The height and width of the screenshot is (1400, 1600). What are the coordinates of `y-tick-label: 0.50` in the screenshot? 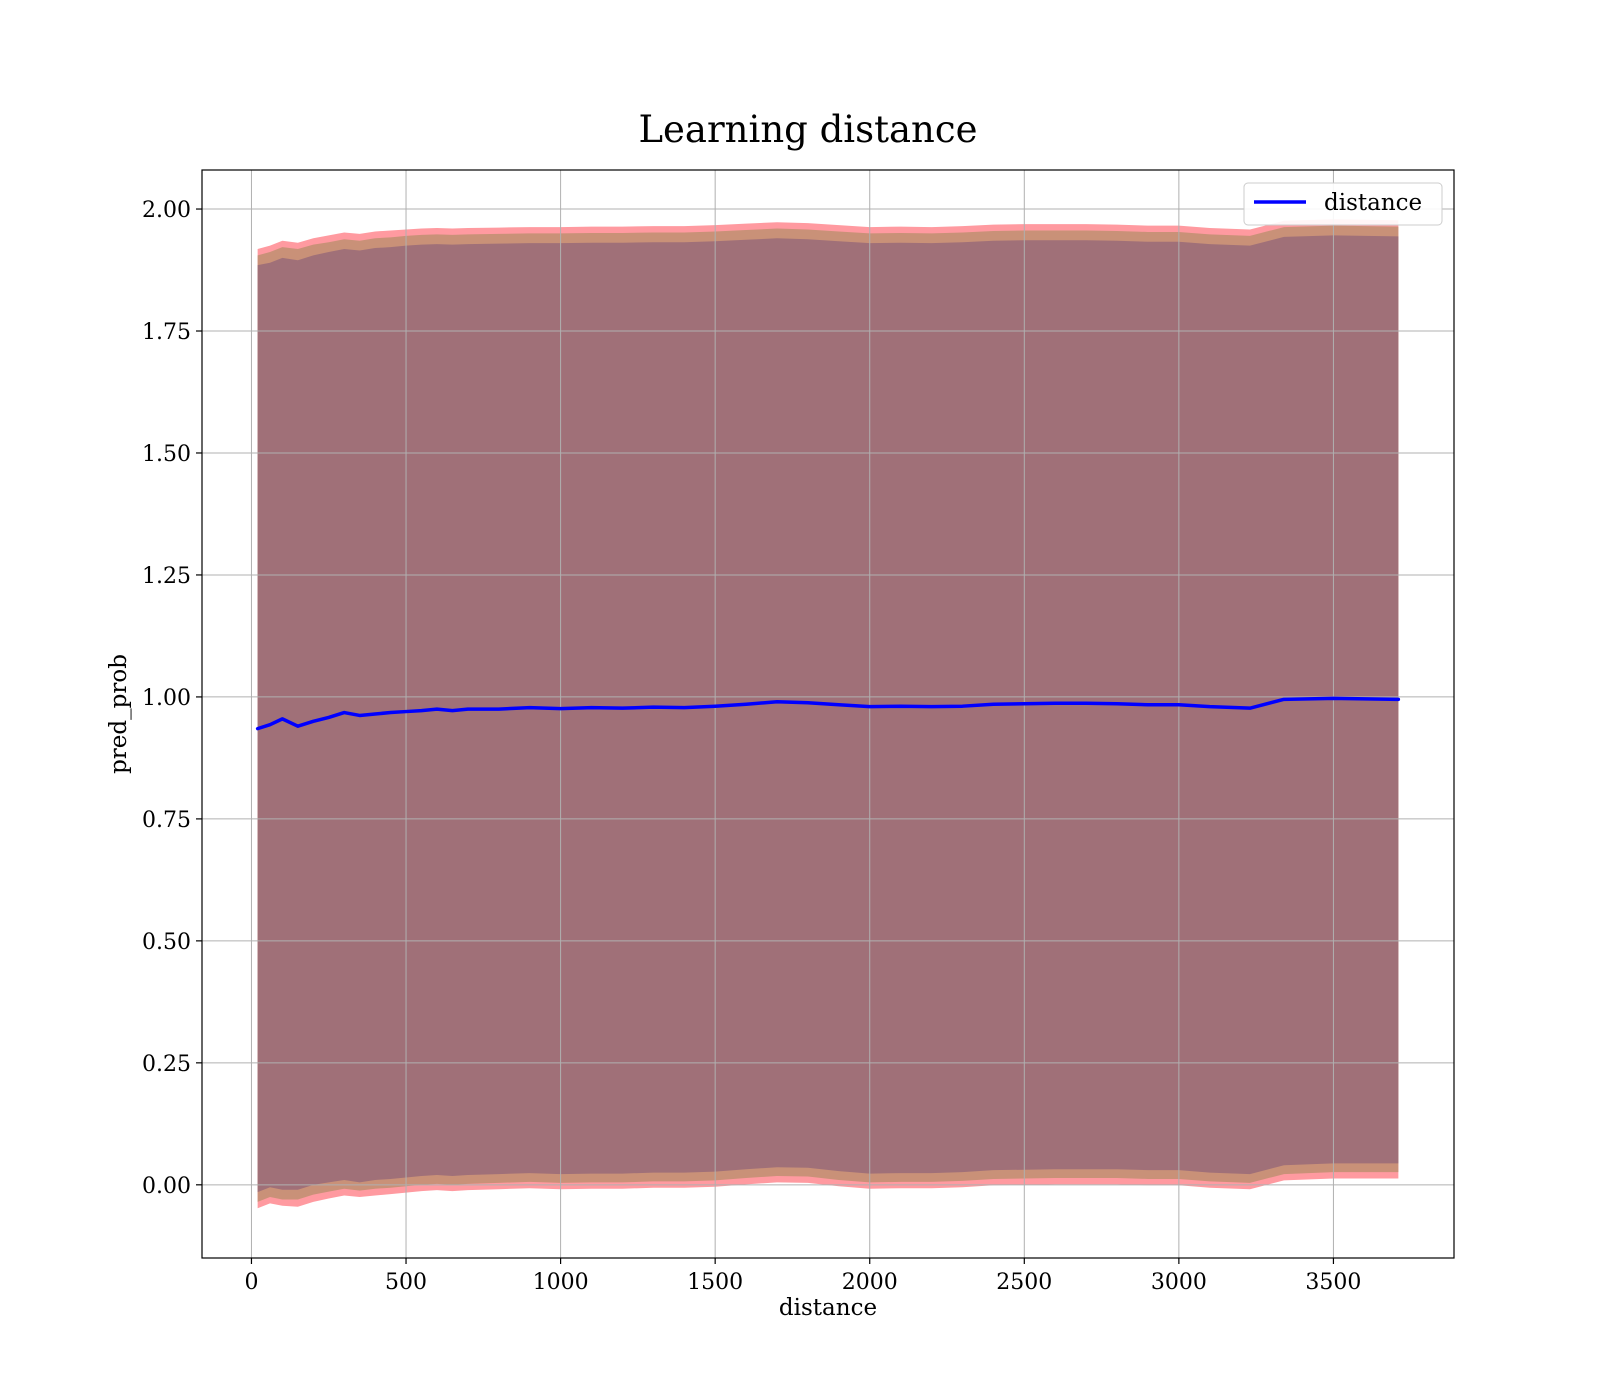 It's located at (166, 942).